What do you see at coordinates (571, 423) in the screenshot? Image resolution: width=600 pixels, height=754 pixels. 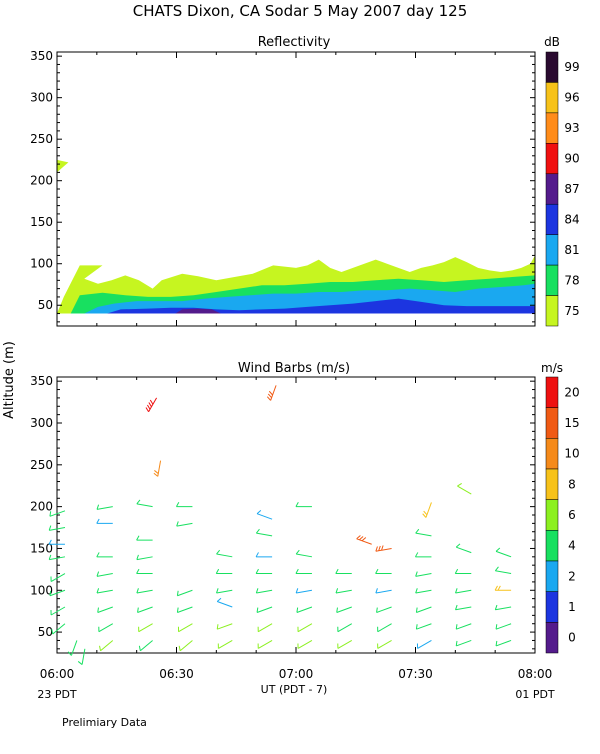 I see `wind-colorbar-label: 15` at bounding box center [571, 423].